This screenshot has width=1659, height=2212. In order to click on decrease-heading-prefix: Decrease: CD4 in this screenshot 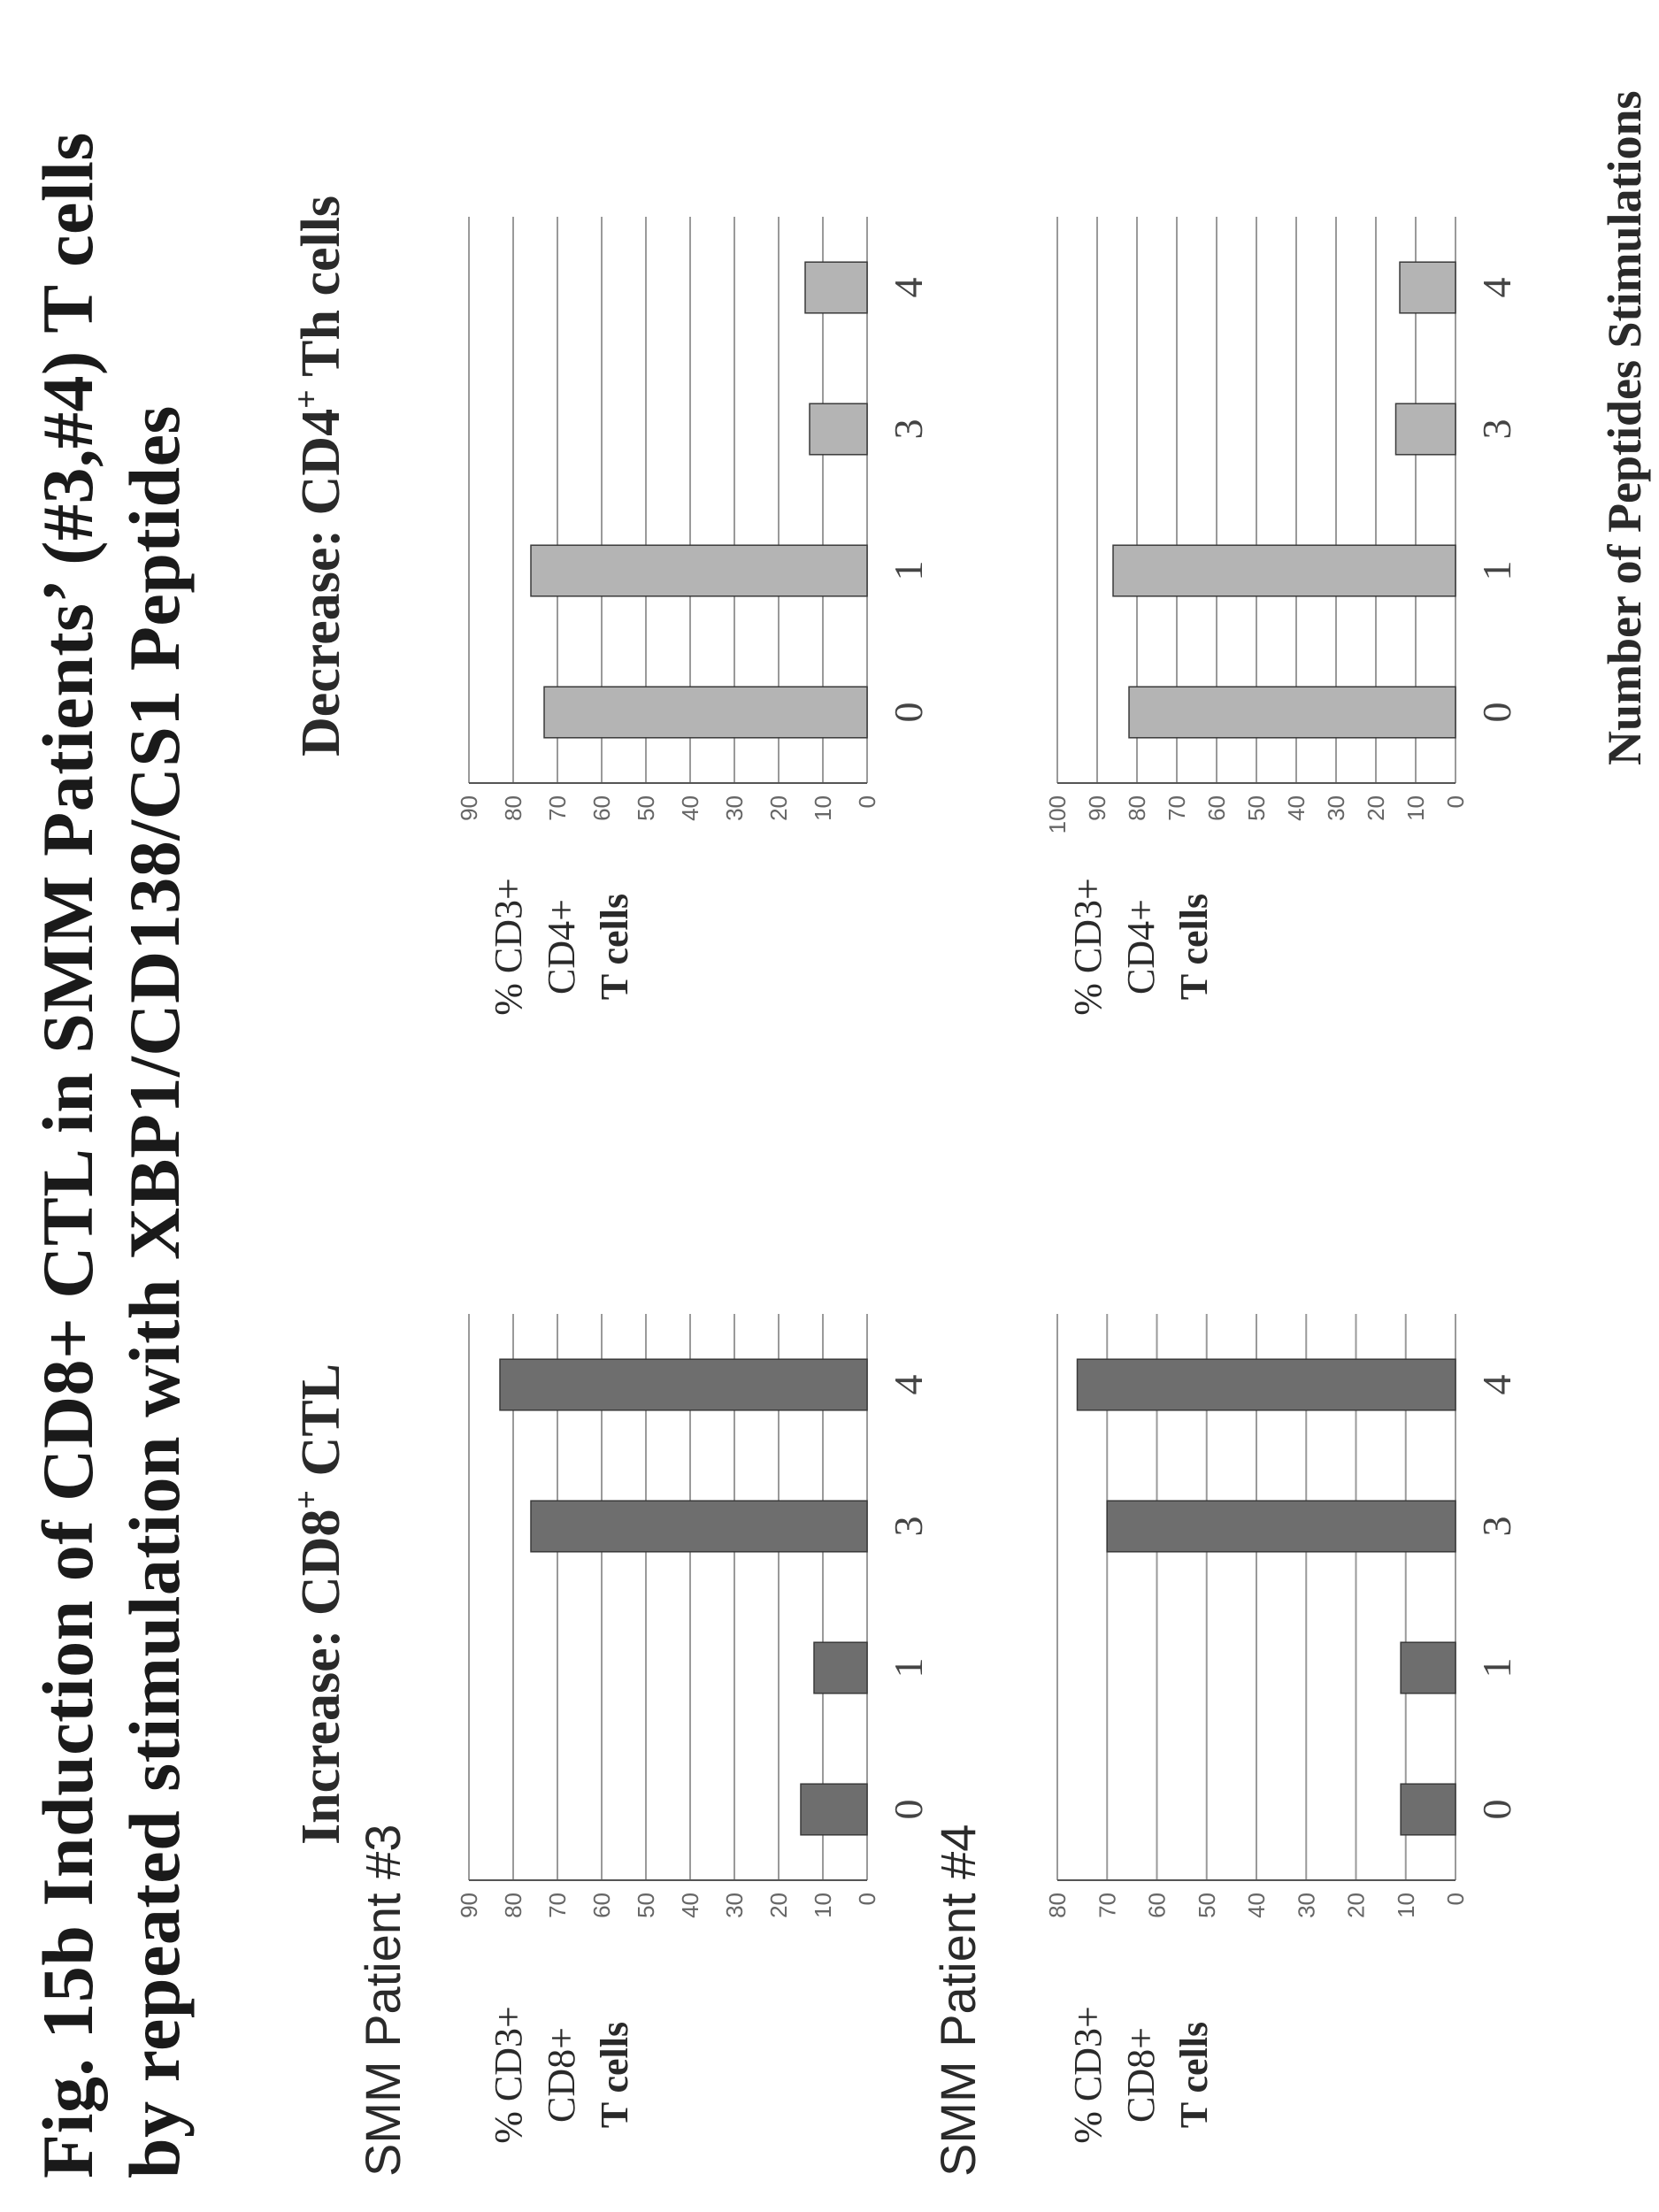, I will do `click(321, 583)`.